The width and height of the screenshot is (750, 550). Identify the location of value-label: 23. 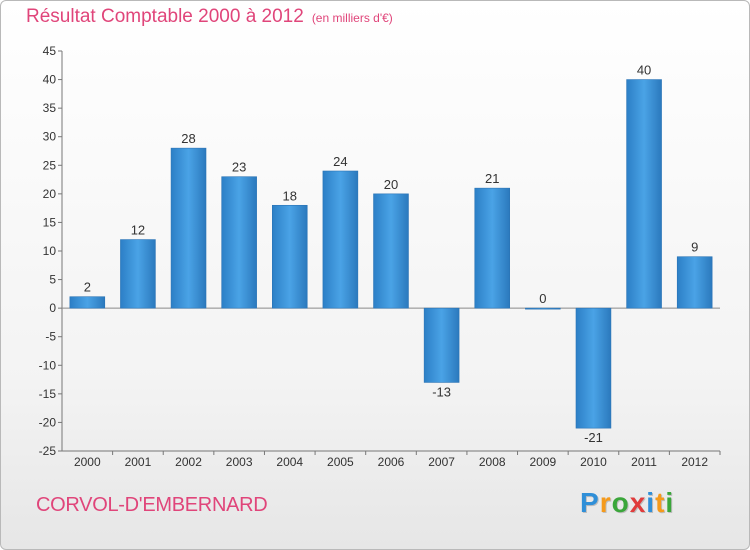
(239, 167).